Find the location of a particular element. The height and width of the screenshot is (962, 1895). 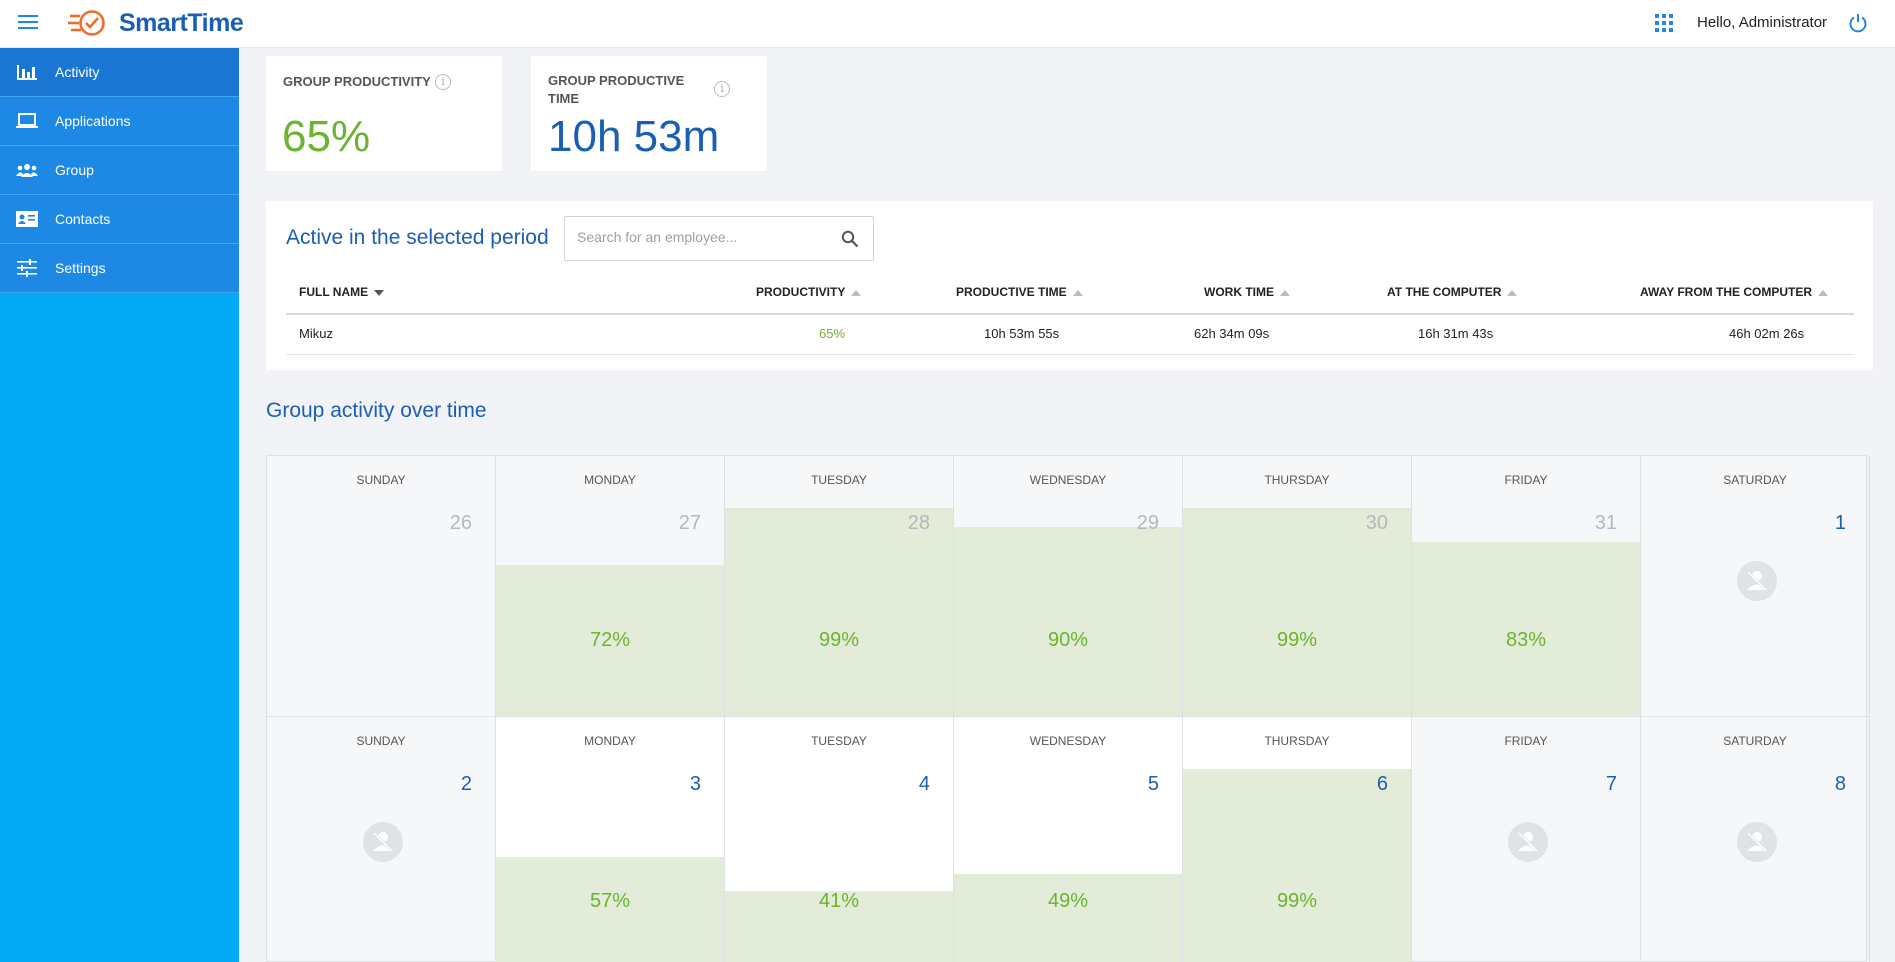

cell-productive-time: 10h 53m 55s is located at coordinates (1022, 333).